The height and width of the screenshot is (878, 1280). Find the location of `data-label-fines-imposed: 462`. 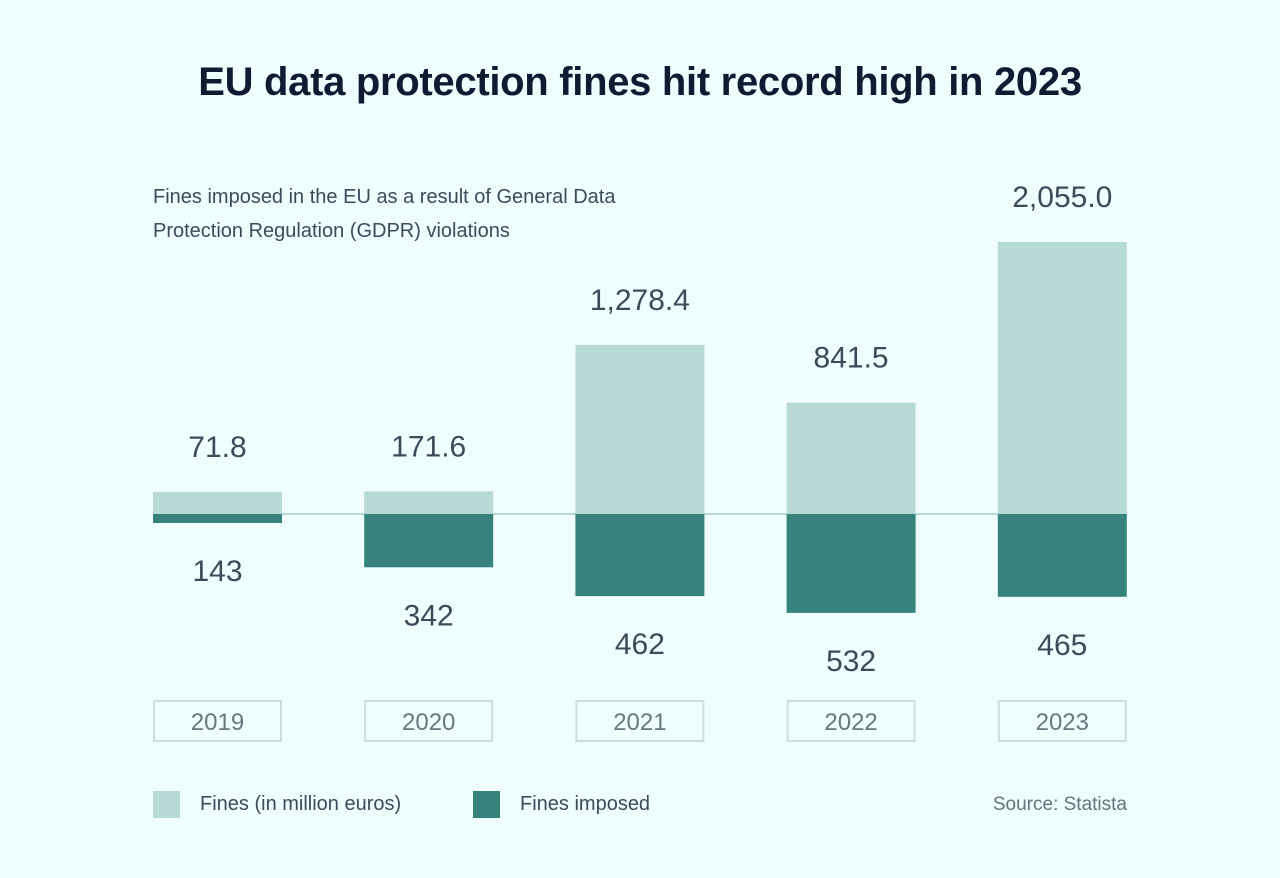

data-label-fines-imposed: 462 is located at coordinates (640, 644).